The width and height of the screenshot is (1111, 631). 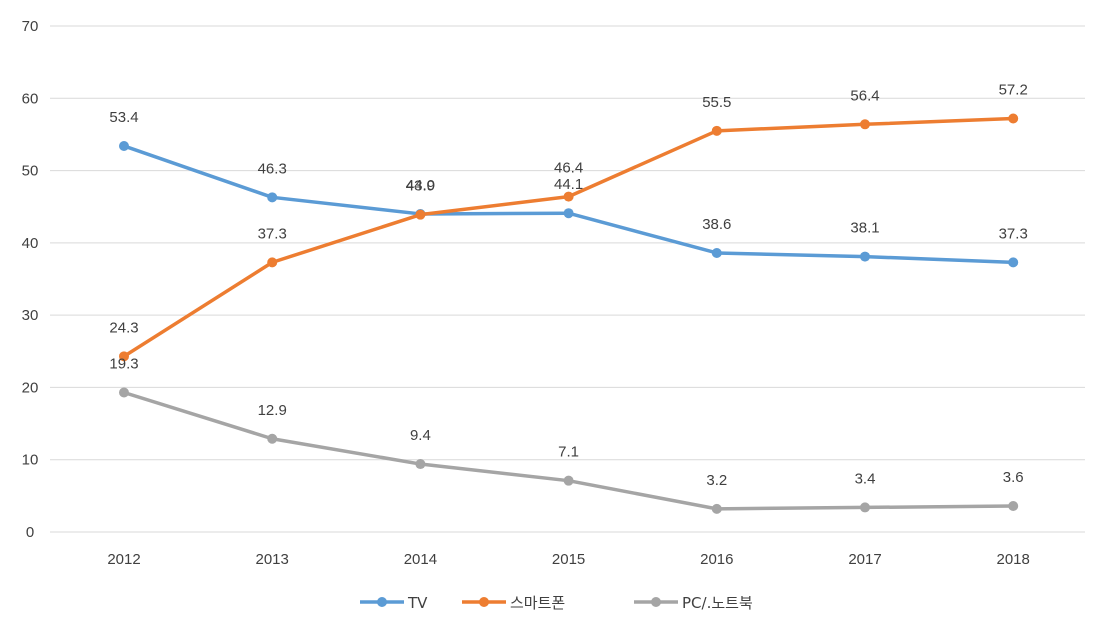 What do you see at coordinates (717, 603) in the screenshot?
I see `legend-label-2: PC/.노트북` at bounding box center [717, 603].